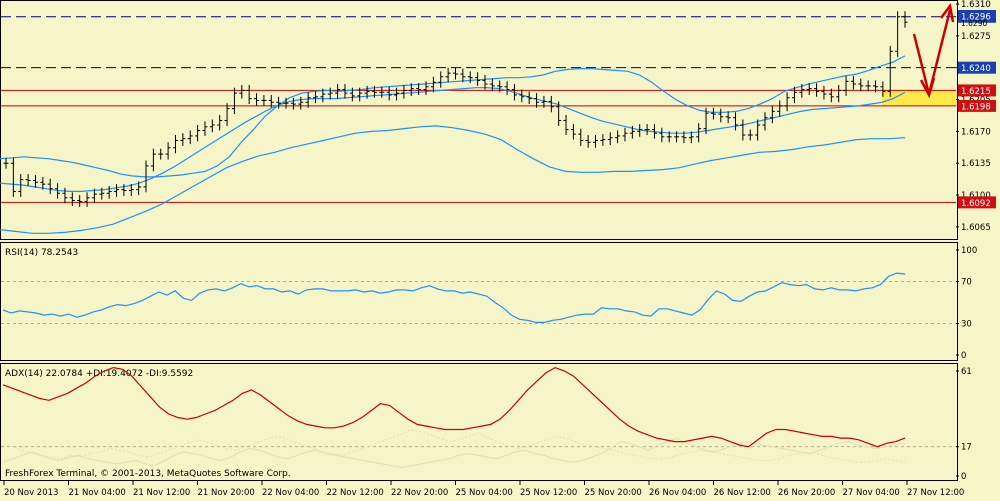  Describe the element at coordinates (742, 493) in the screenshot. I see `time-label: 26 Nov 12:00` at that location.